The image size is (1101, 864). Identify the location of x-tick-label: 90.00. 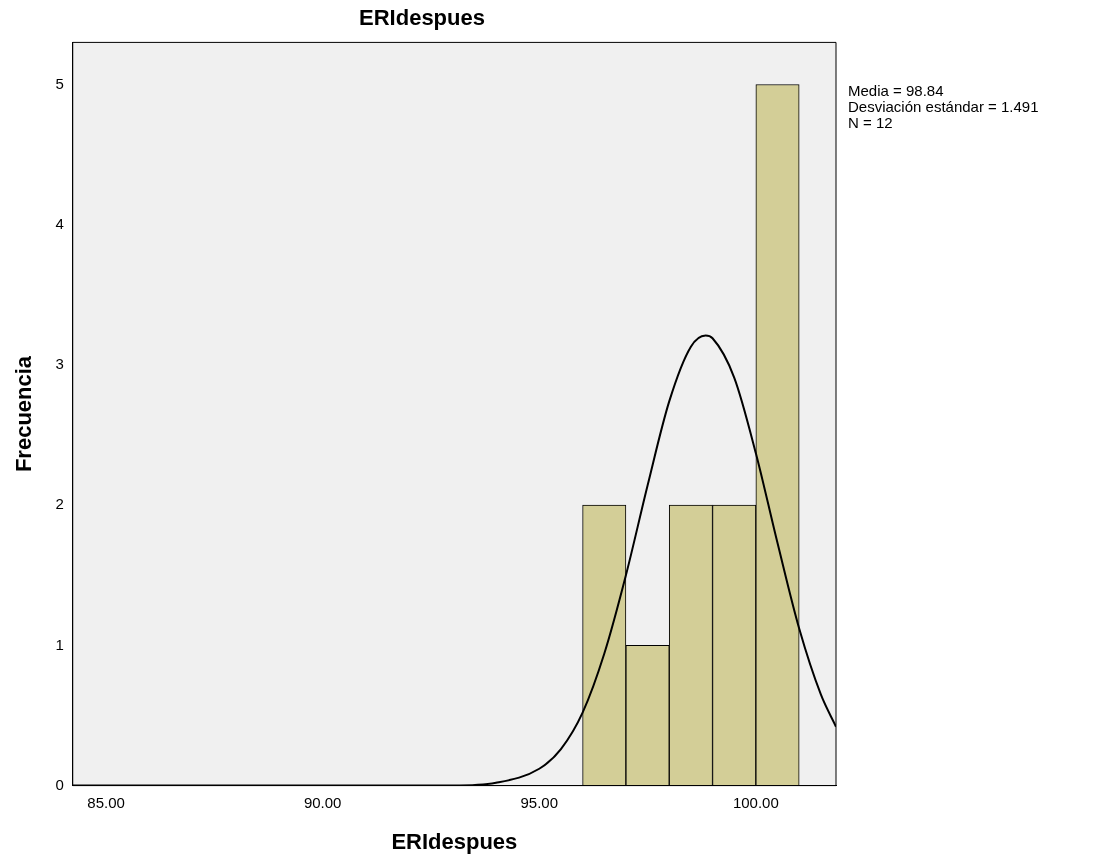
(322, 802).